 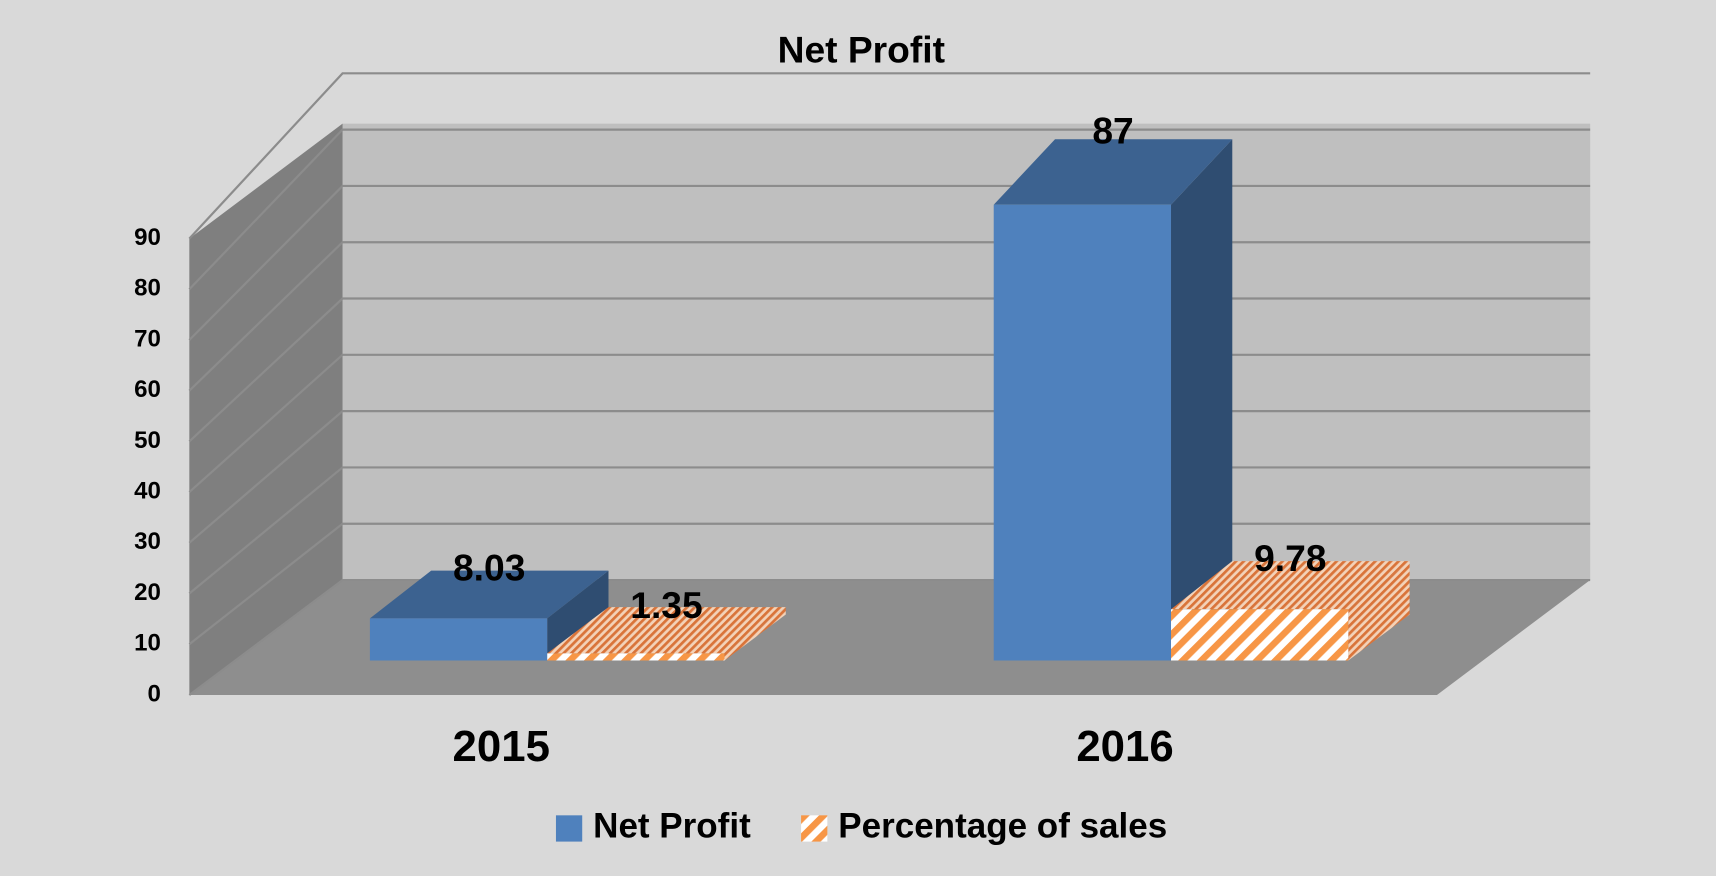 What do you see at coordinates (147, 490) in the screenshot?
I see `y-tick-label: 40` at bounding box center [147, 490].